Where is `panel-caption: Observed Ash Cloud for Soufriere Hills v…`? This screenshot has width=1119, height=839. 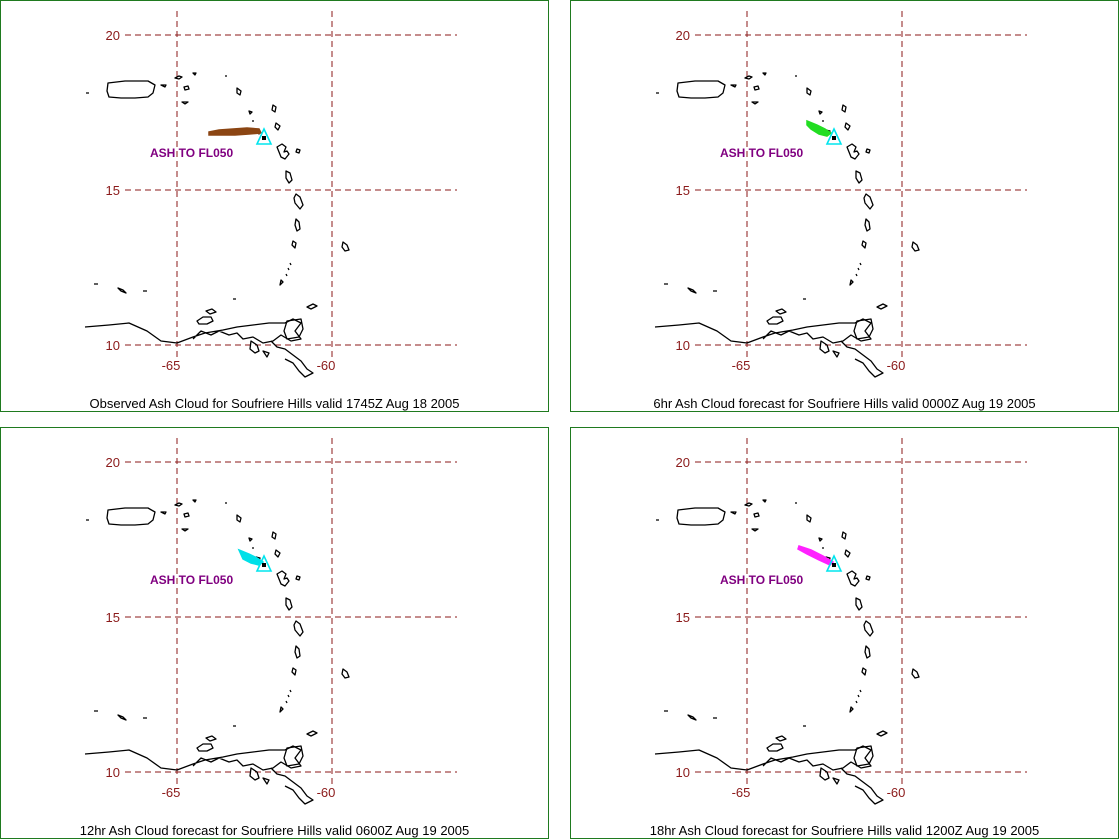 panel-caption: Observed Ash Cloud for Soufriere Hills v… is located at coordinates (274, 403).